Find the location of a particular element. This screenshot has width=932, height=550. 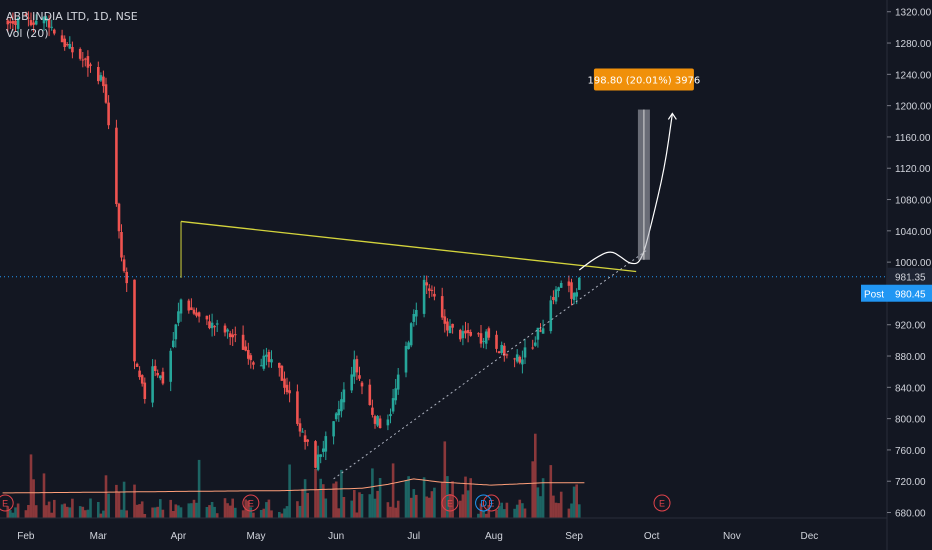

dividend-marker is located at coordinates (484, 503).